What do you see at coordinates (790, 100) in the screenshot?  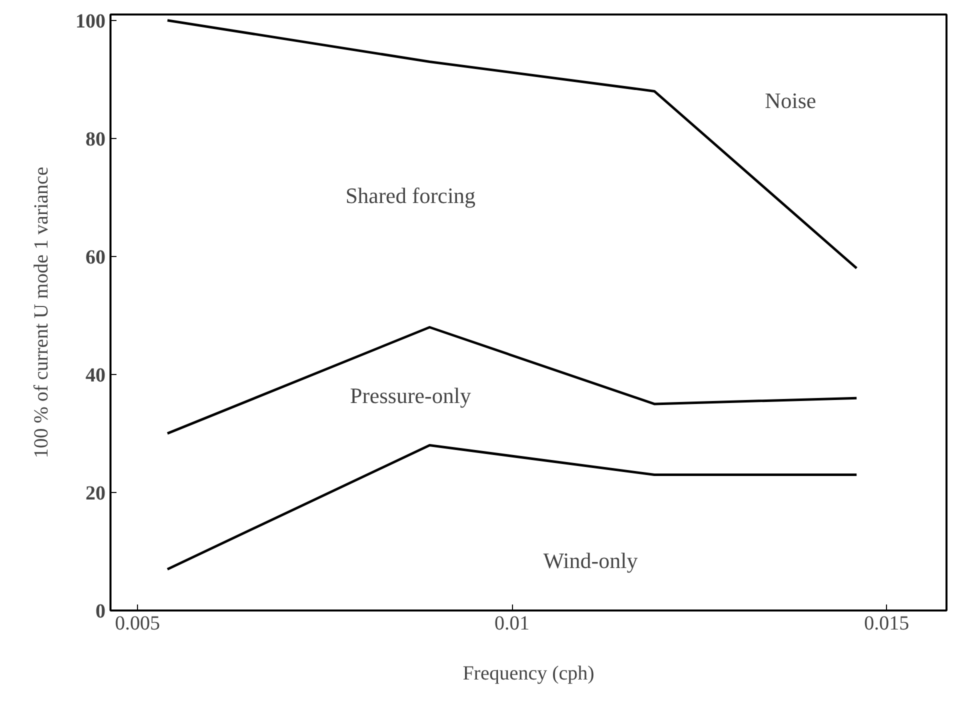 I see `annotation: Noise` at bounding box center [790, 100].